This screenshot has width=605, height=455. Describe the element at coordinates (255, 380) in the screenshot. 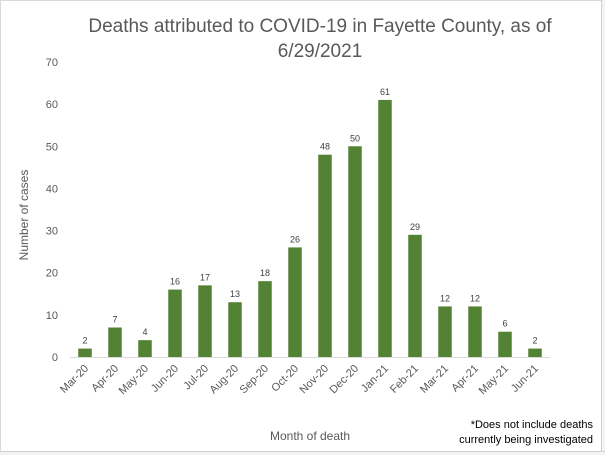

I see `x-tick-label: Sep-20` at that location.